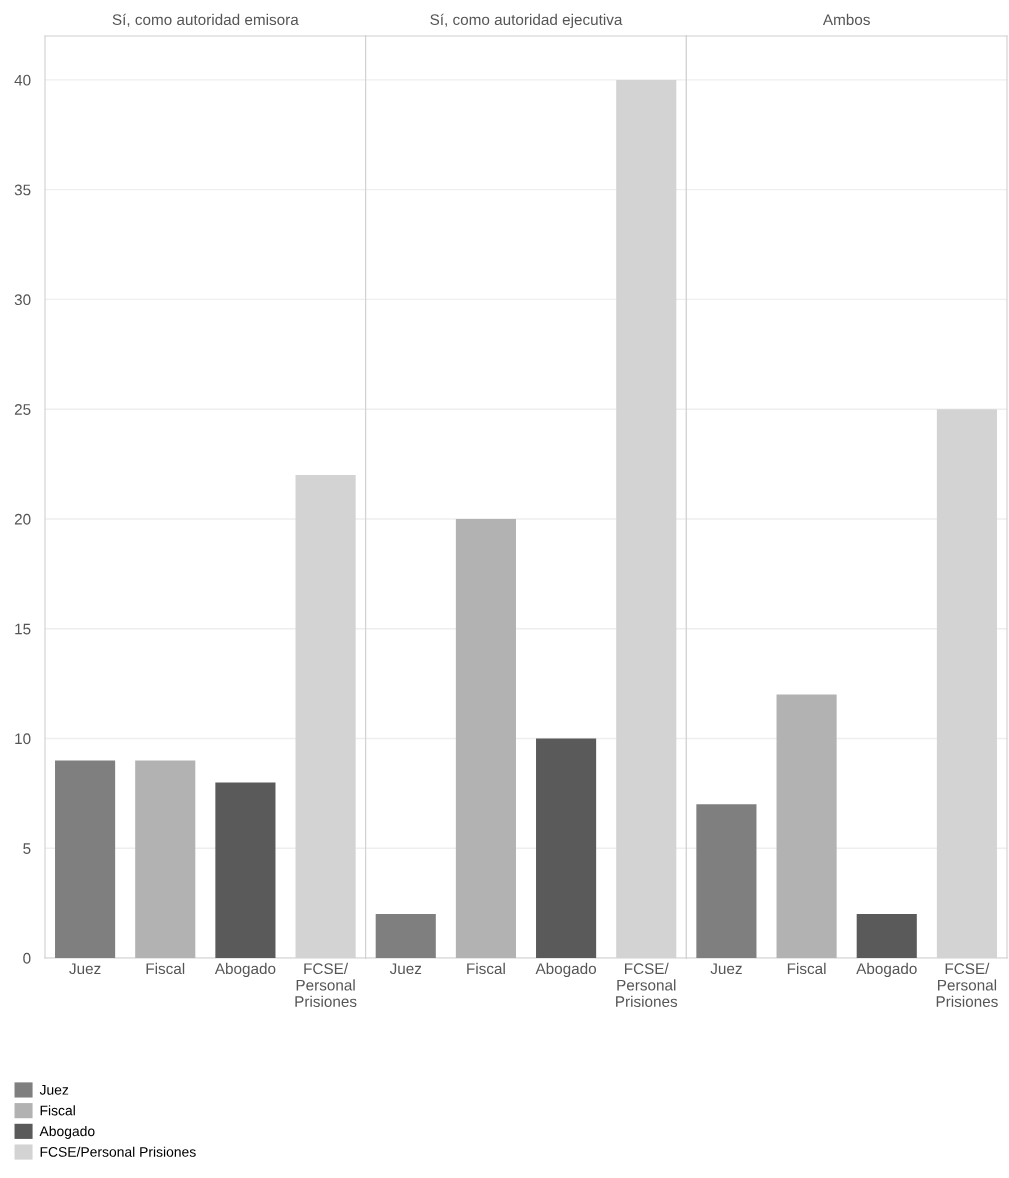 The width and height of the screenshot is (1009, 1178). Describe the element at coordinates (526, 21) in the screenshot. I see `chart-title: Sí, como autoridad ejecutiva` at that location.